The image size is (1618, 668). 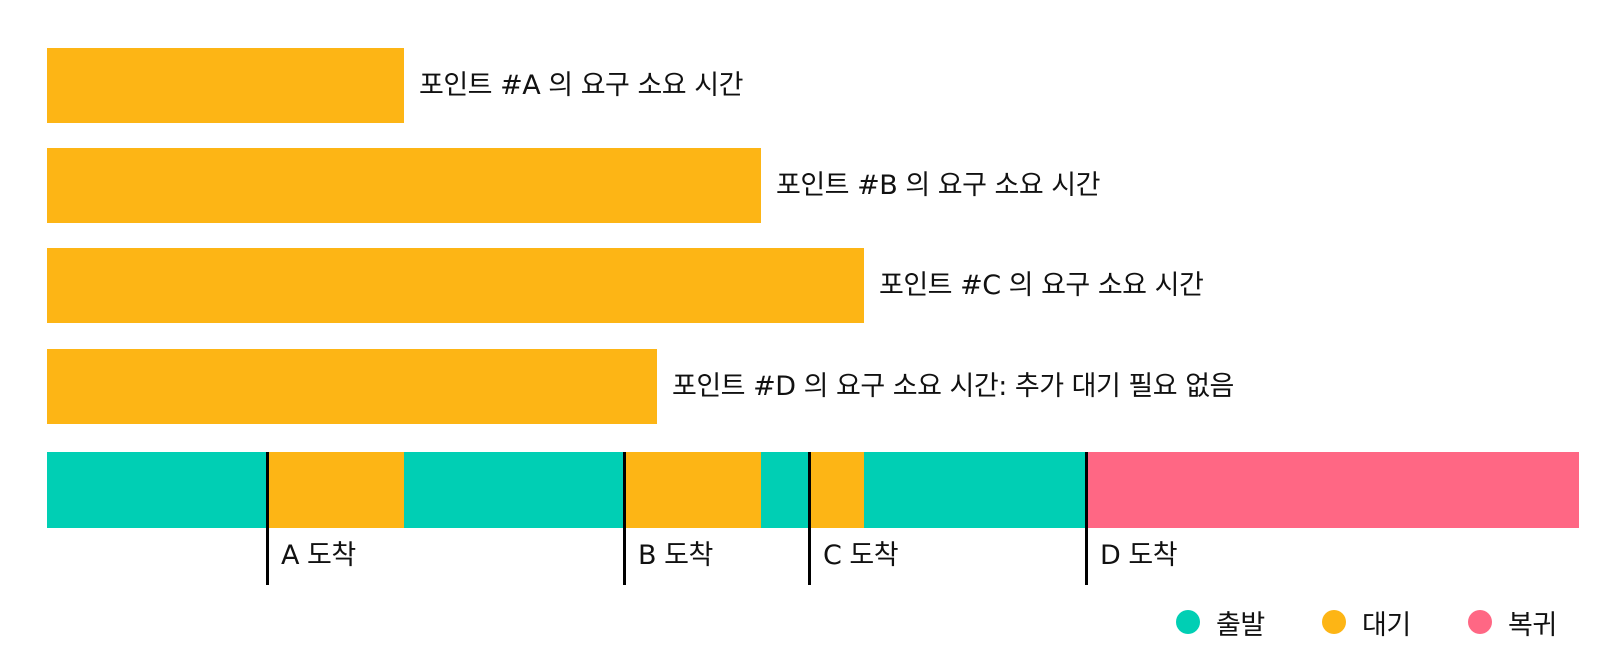 What do you see at coordinates (1532, 622) in the screenshot?
I see `legend-label-return: 복귀` at bounding box center [1532, 622].